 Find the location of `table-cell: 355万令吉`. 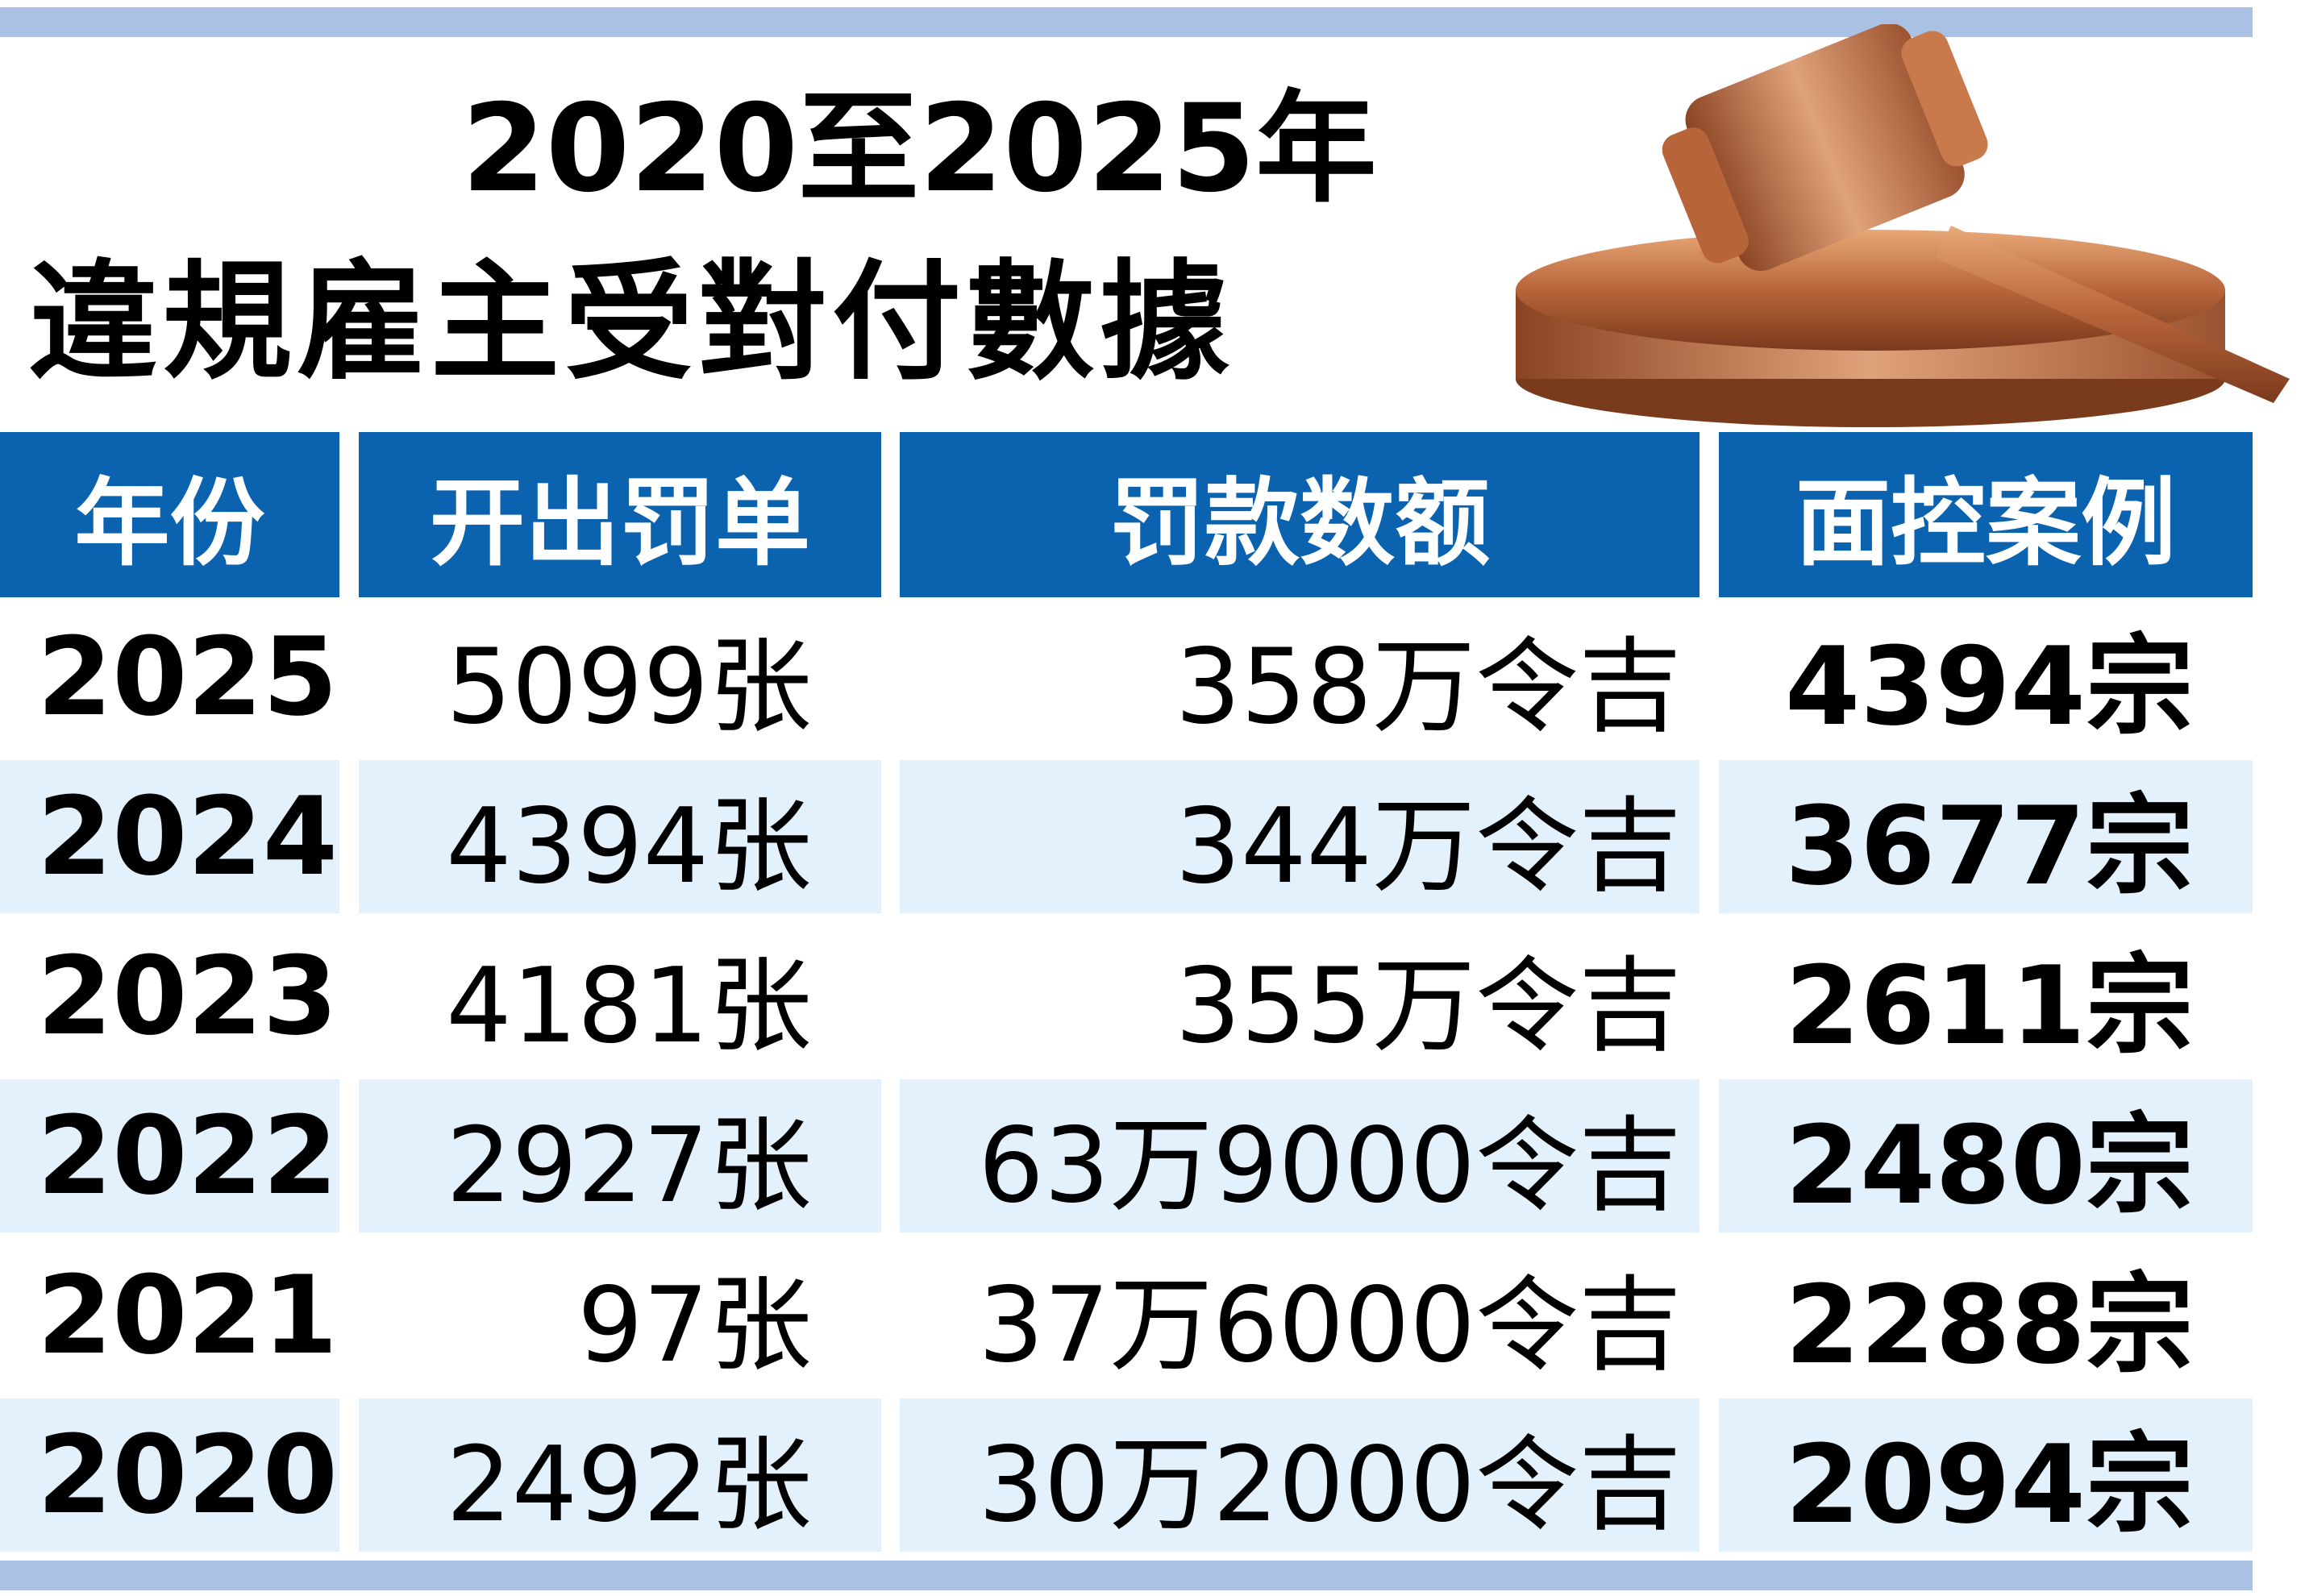

table-cell: 355万令吉 is located at coordinates (1428, 1006).